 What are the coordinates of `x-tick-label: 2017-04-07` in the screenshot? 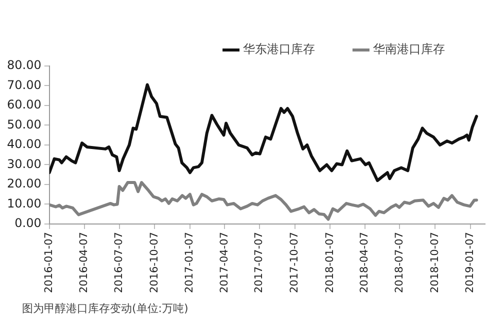 It's located at (224, 263).